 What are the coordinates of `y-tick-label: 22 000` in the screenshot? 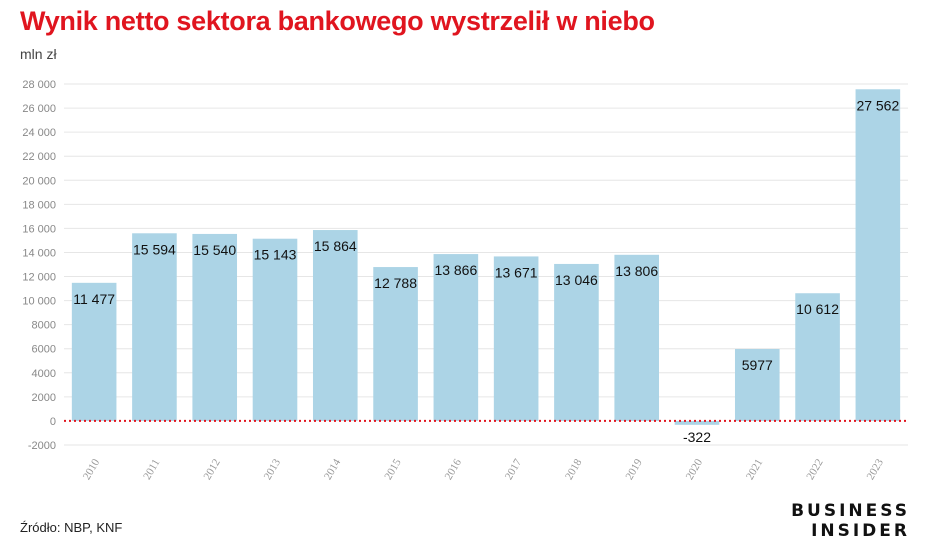 It's located at (39, 157).